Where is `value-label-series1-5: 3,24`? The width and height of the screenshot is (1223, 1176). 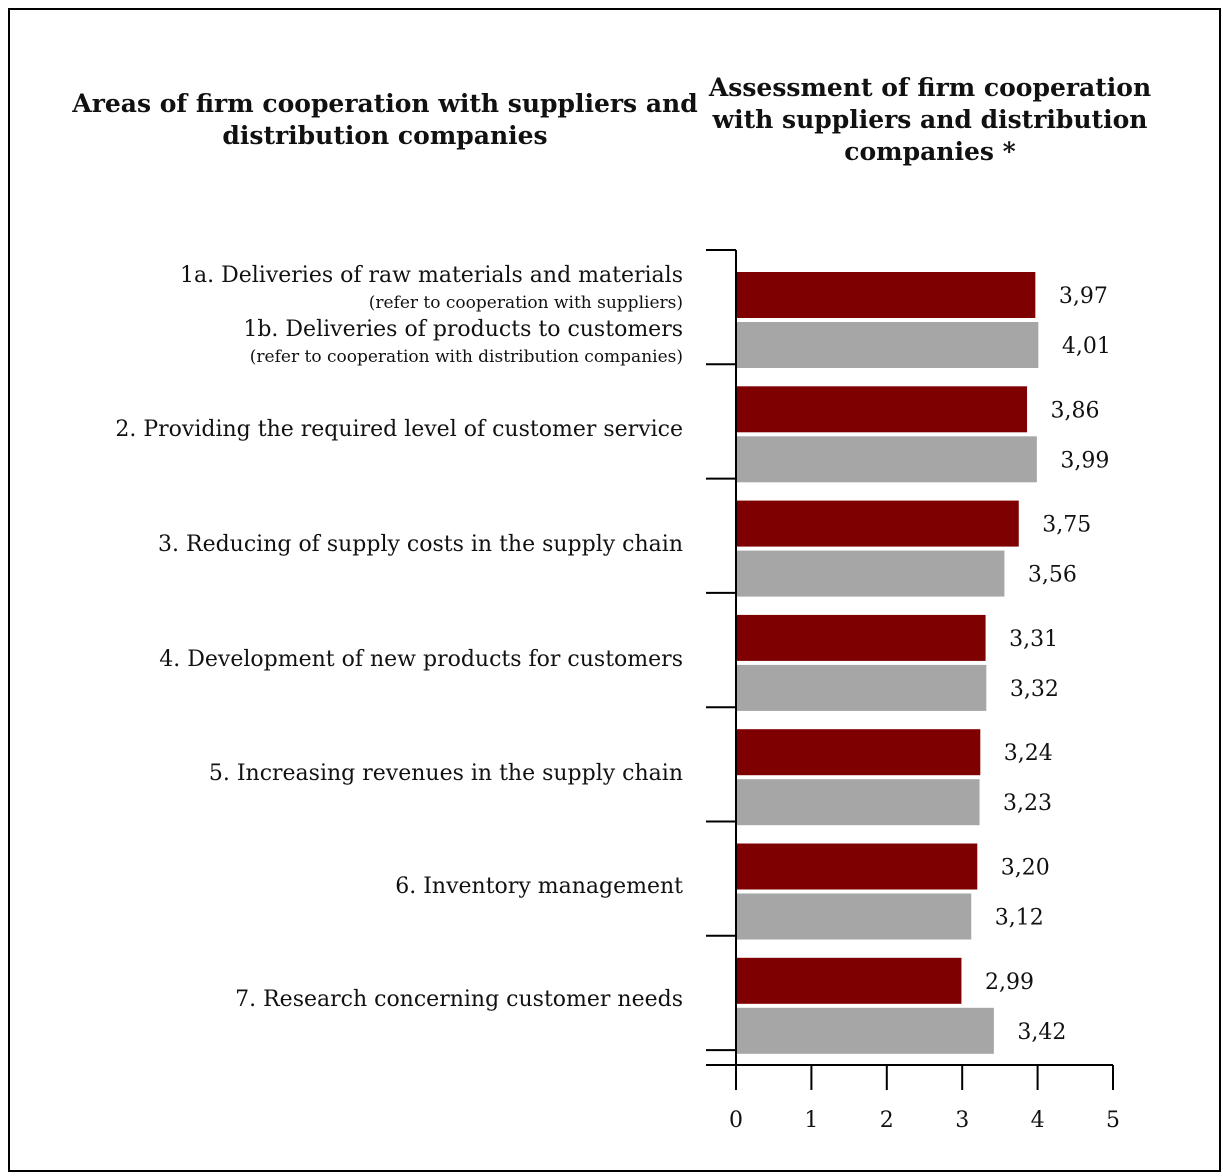 value-label-series1-5: 3,24 is located at coordinates (1028, 753).